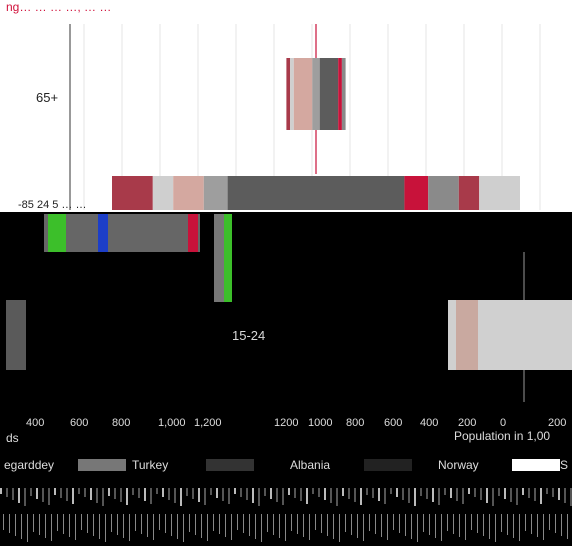  What do you see at coordinates (172, 423) in the screenshot?
I see `lower-tick-left: 1,000` at bounding box center [172, 423].